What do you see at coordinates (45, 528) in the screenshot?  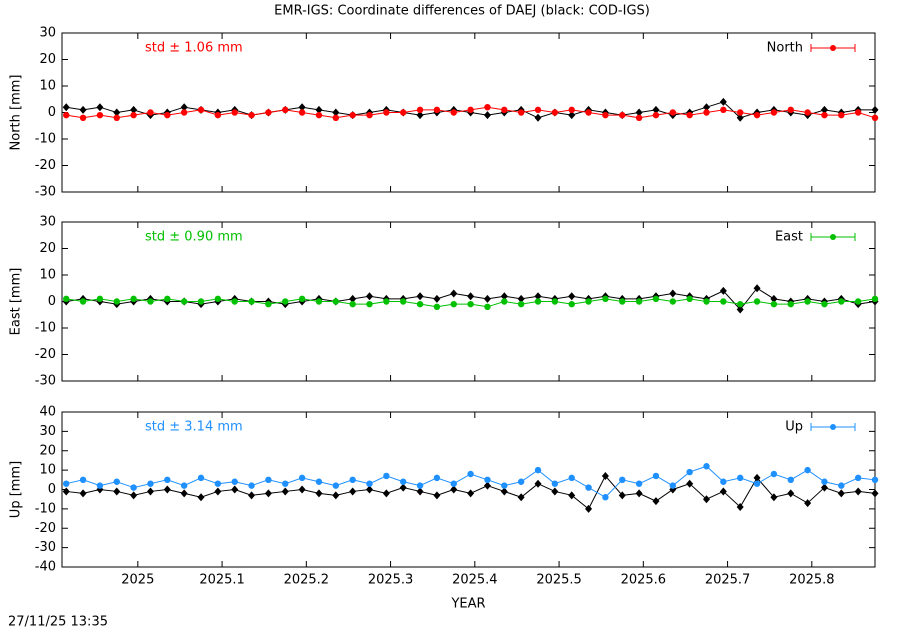 I see `y-tick-label: -20` at bounding box center [45, 528].